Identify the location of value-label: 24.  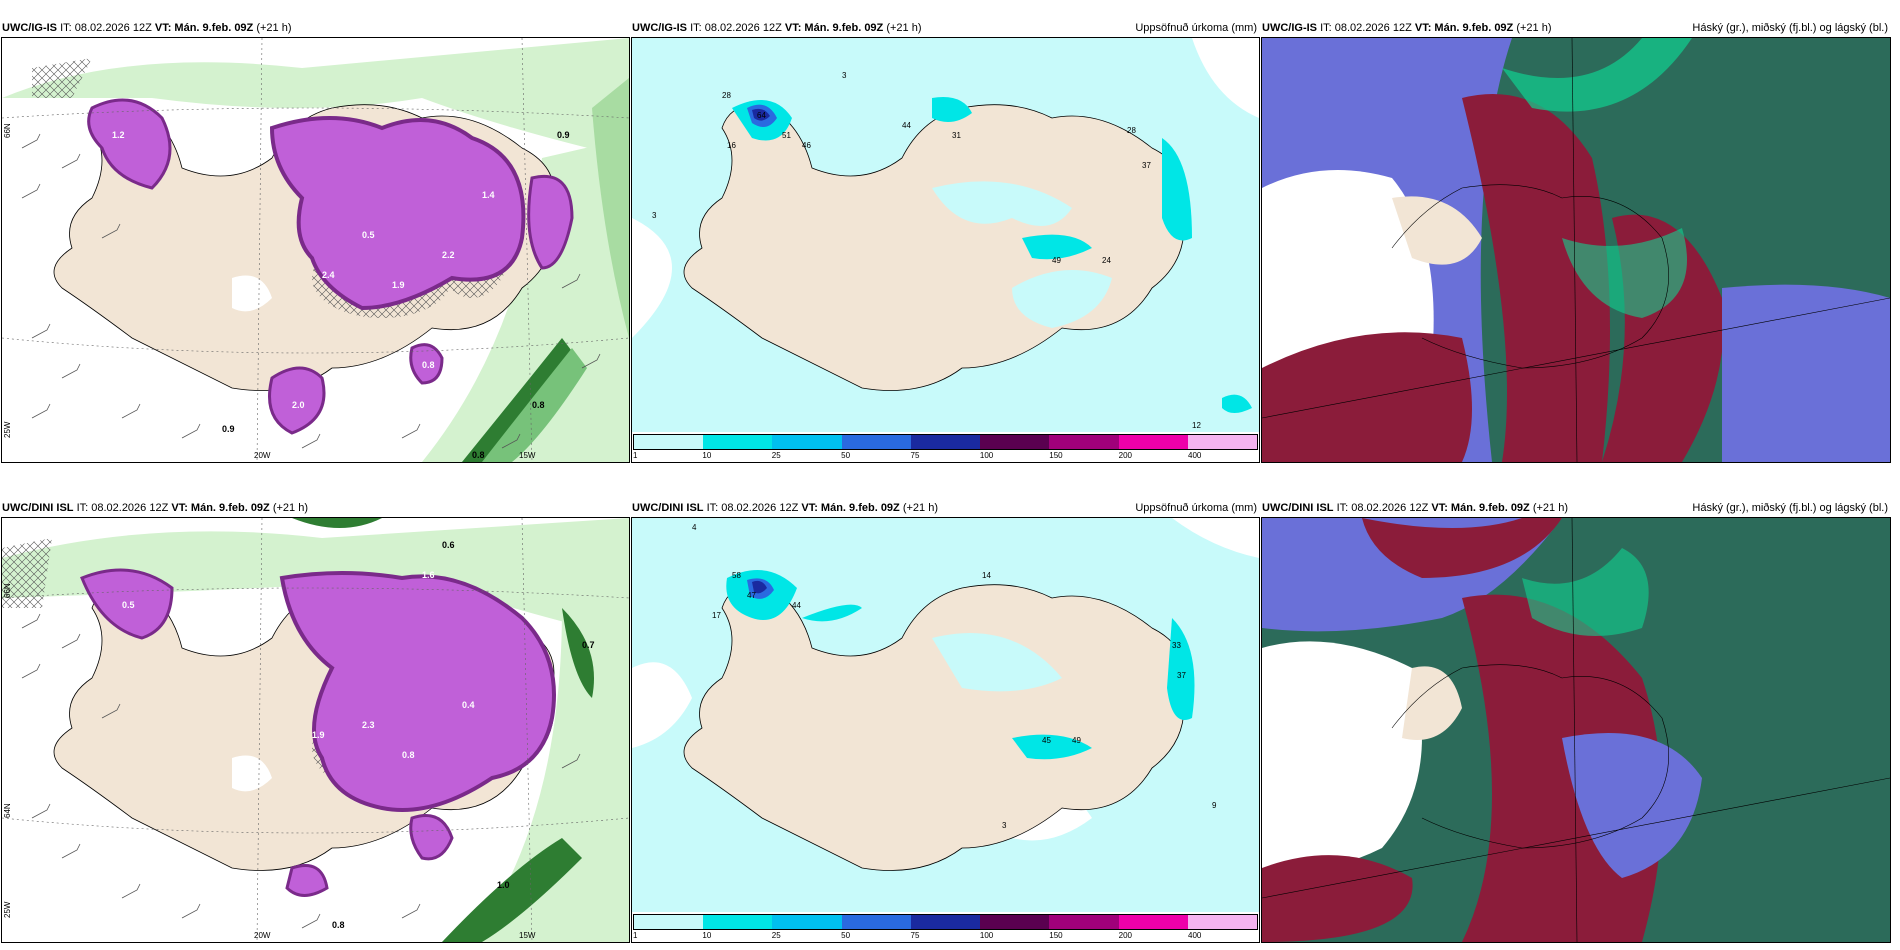
(1106, 260).